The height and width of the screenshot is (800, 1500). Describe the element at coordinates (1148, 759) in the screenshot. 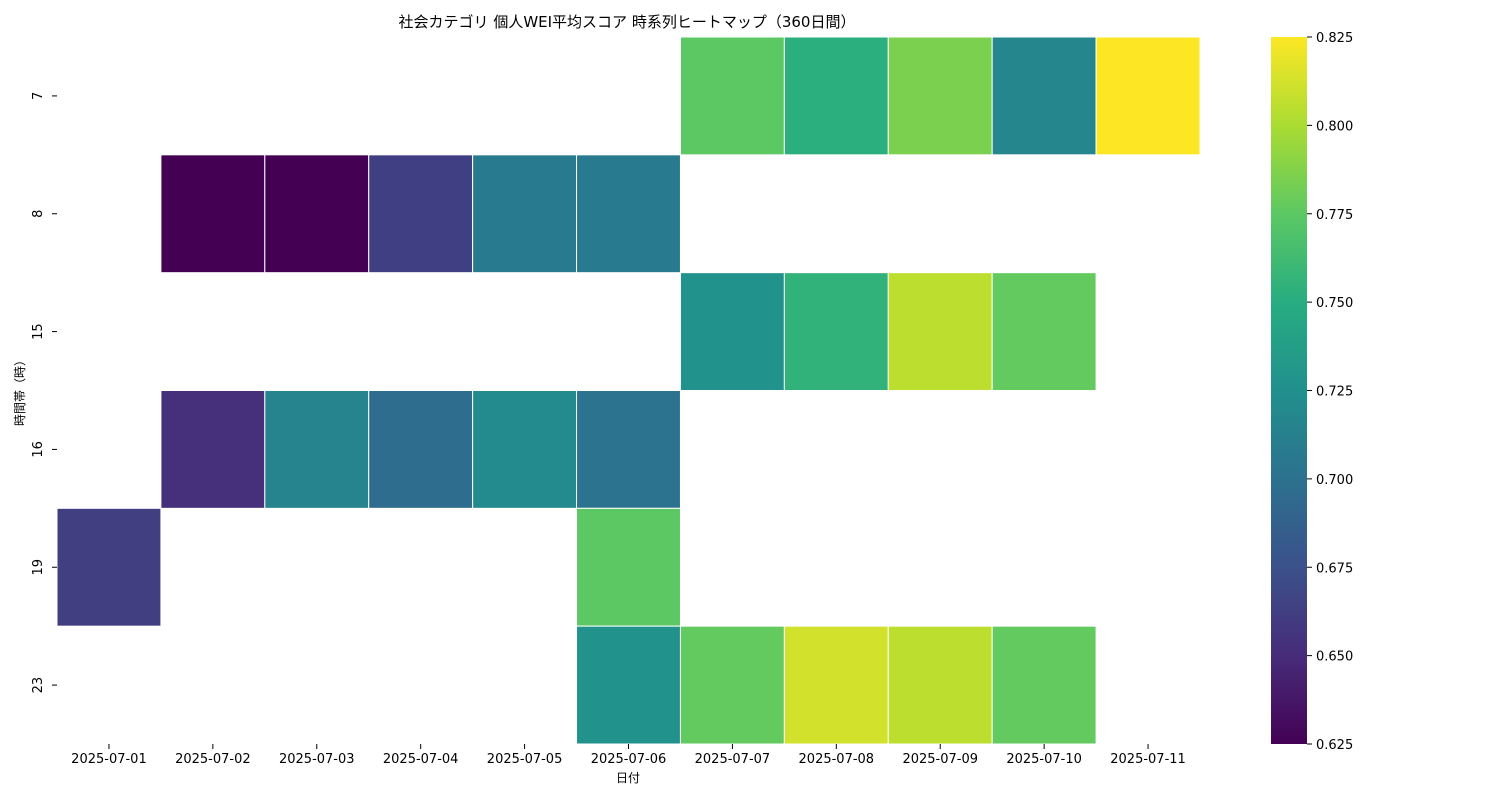

I see `x-tick-label: 2025-07-11` at that location.